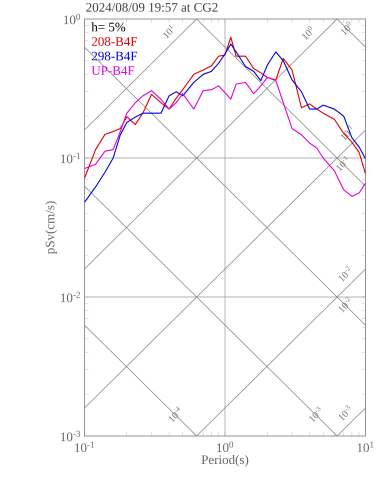 The width and height of the screenshot is (380, 478). Describe the element at coordinates (84, 447) in the screenshot. I see `x-tick-label: 10$^{-1}$` at that location.